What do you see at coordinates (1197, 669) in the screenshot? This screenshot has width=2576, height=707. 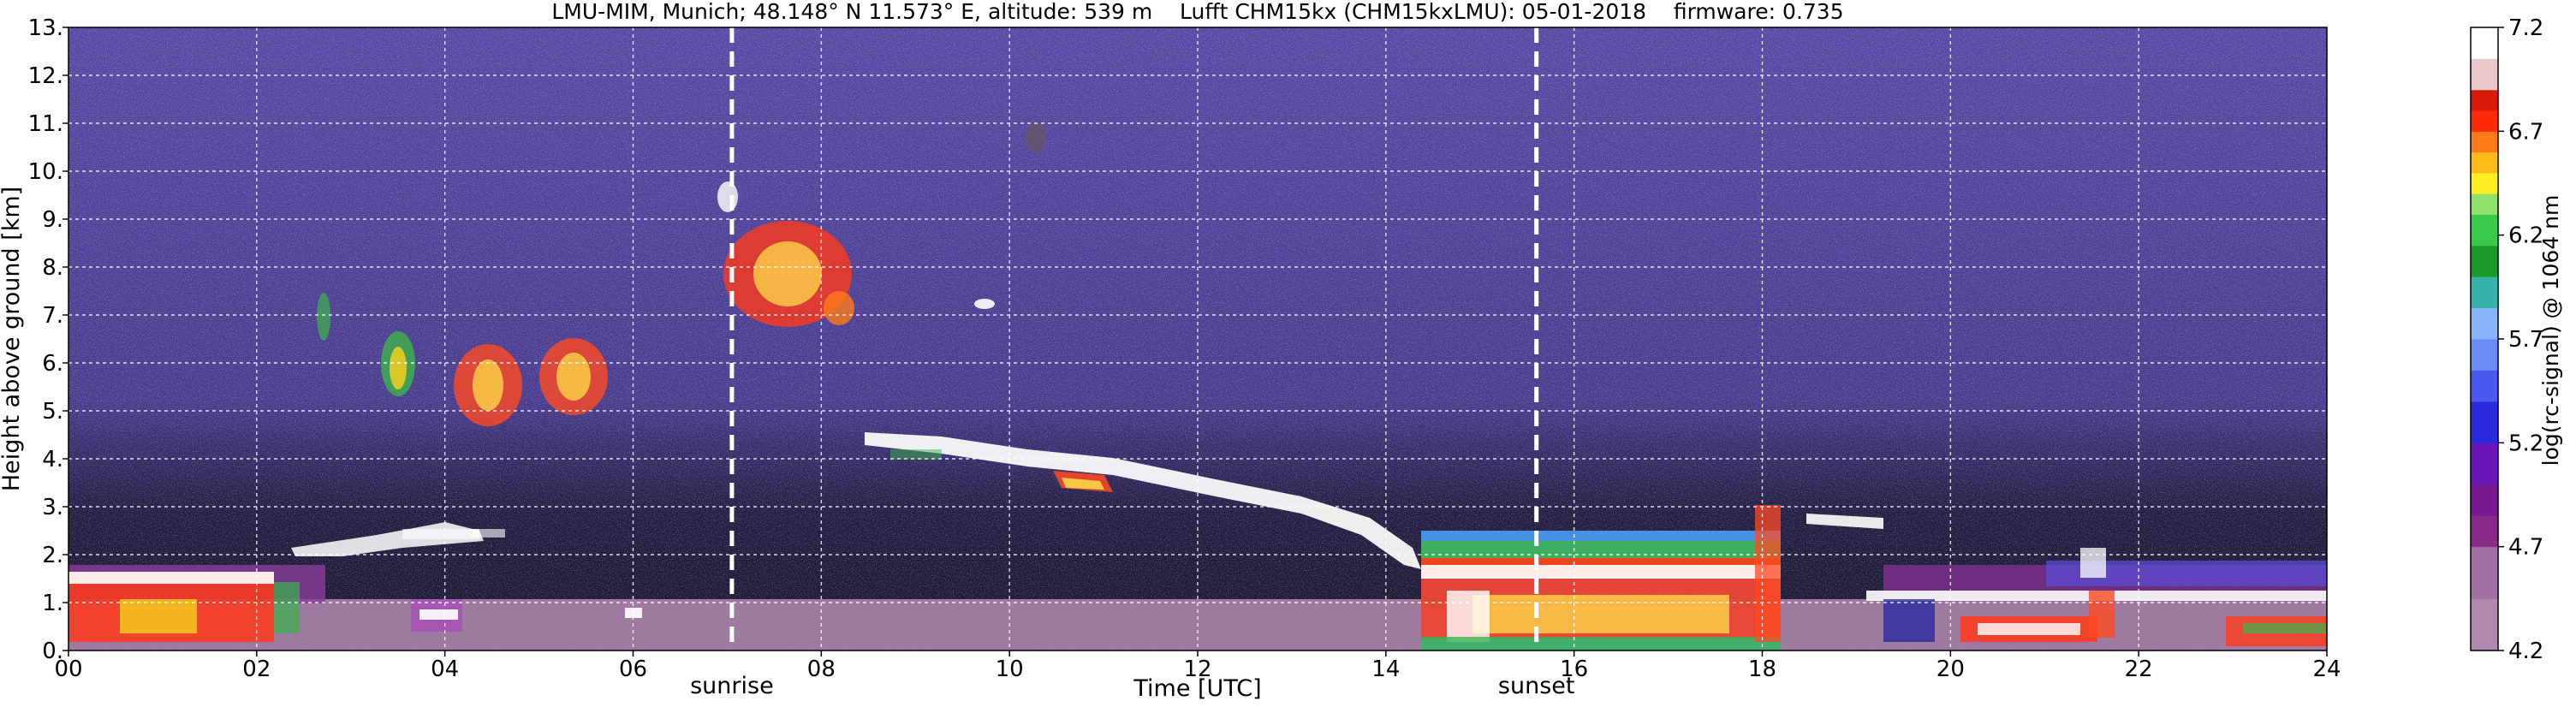 I see `x-tick-label: 12` at bounding box center [1197, 669].